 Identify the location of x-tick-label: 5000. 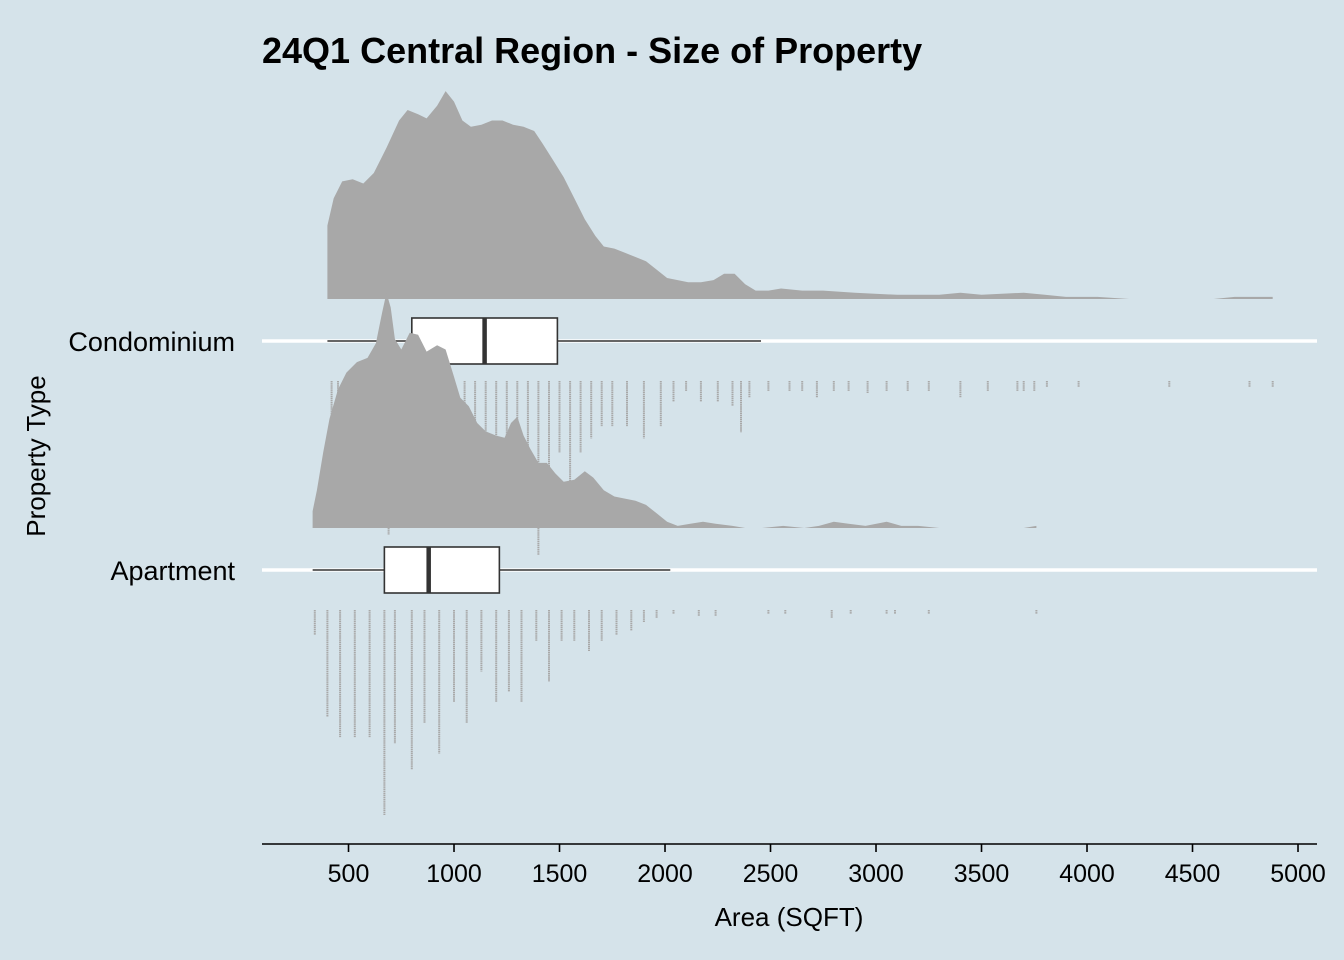
(1298, 874).